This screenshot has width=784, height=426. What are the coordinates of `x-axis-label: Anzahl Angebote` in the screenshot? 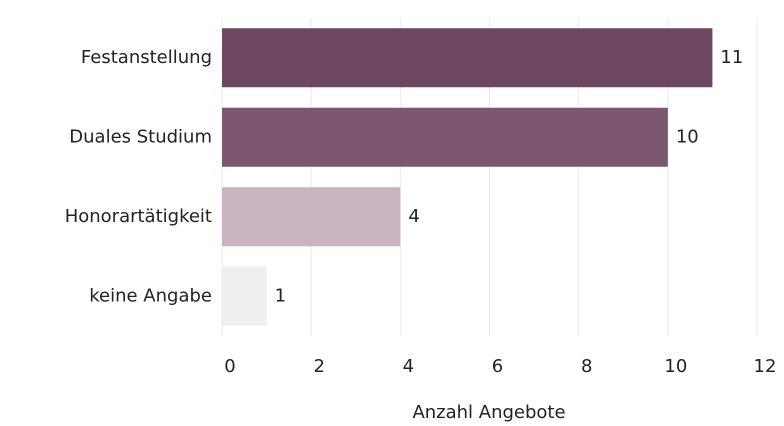 It's located at (488, 412).